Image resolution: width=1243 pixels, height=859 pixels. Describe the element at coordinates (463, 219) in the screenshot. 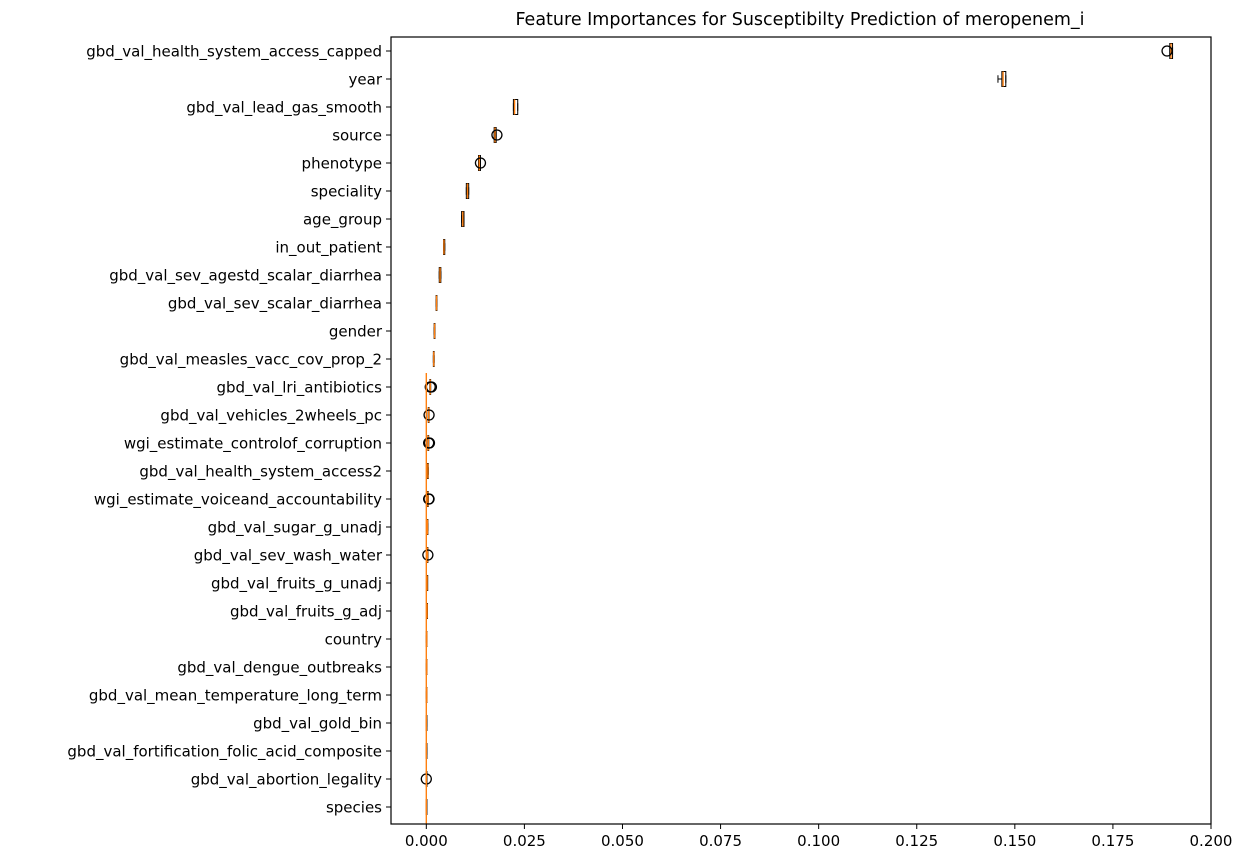

I see `box-age_group` at that location.